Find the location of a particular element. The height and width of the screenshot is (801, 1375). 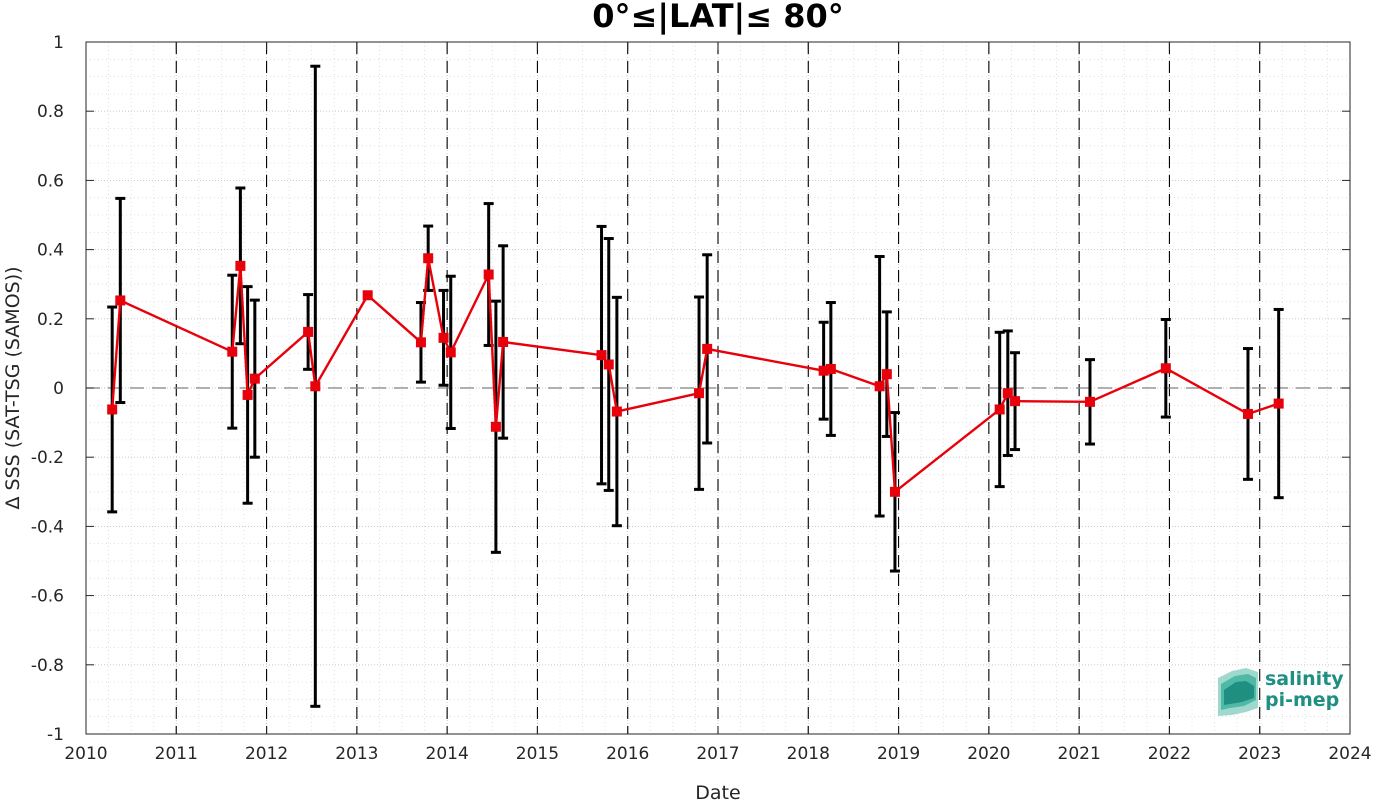

x-tick-label: 2017 is located at coordinates (717, 754).